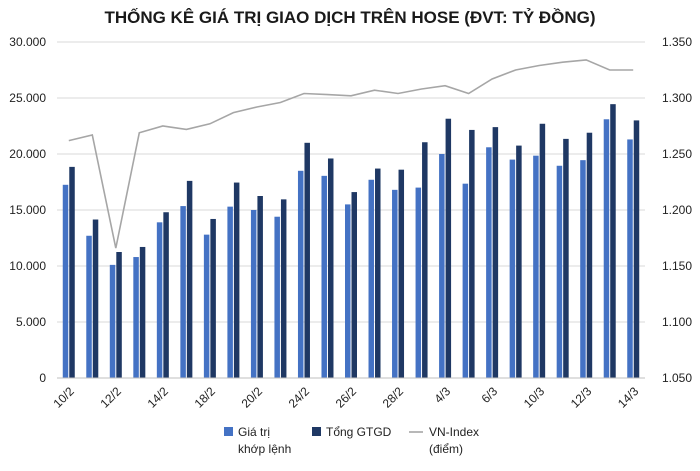 This screenshot has height=471, width=700. What do you see at coordinates (351, 440) in the screenshot?
I see `legend: Giá trị khớp lệnh Tổng GTGD VN-Index (điểm)` at bounding box center [351, 440].